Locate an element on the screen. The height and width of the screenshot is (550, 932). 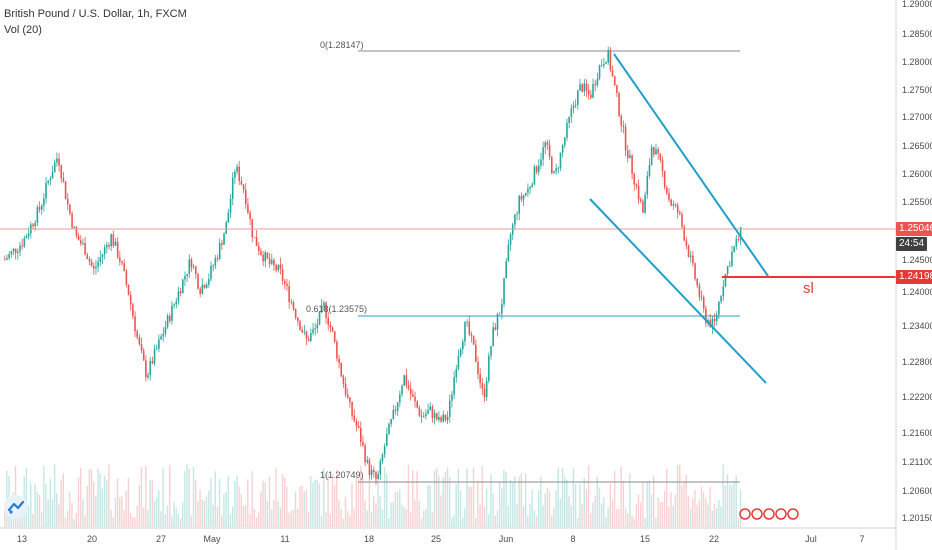
time-axis-label: 7 is located at coordinates (861, 539).